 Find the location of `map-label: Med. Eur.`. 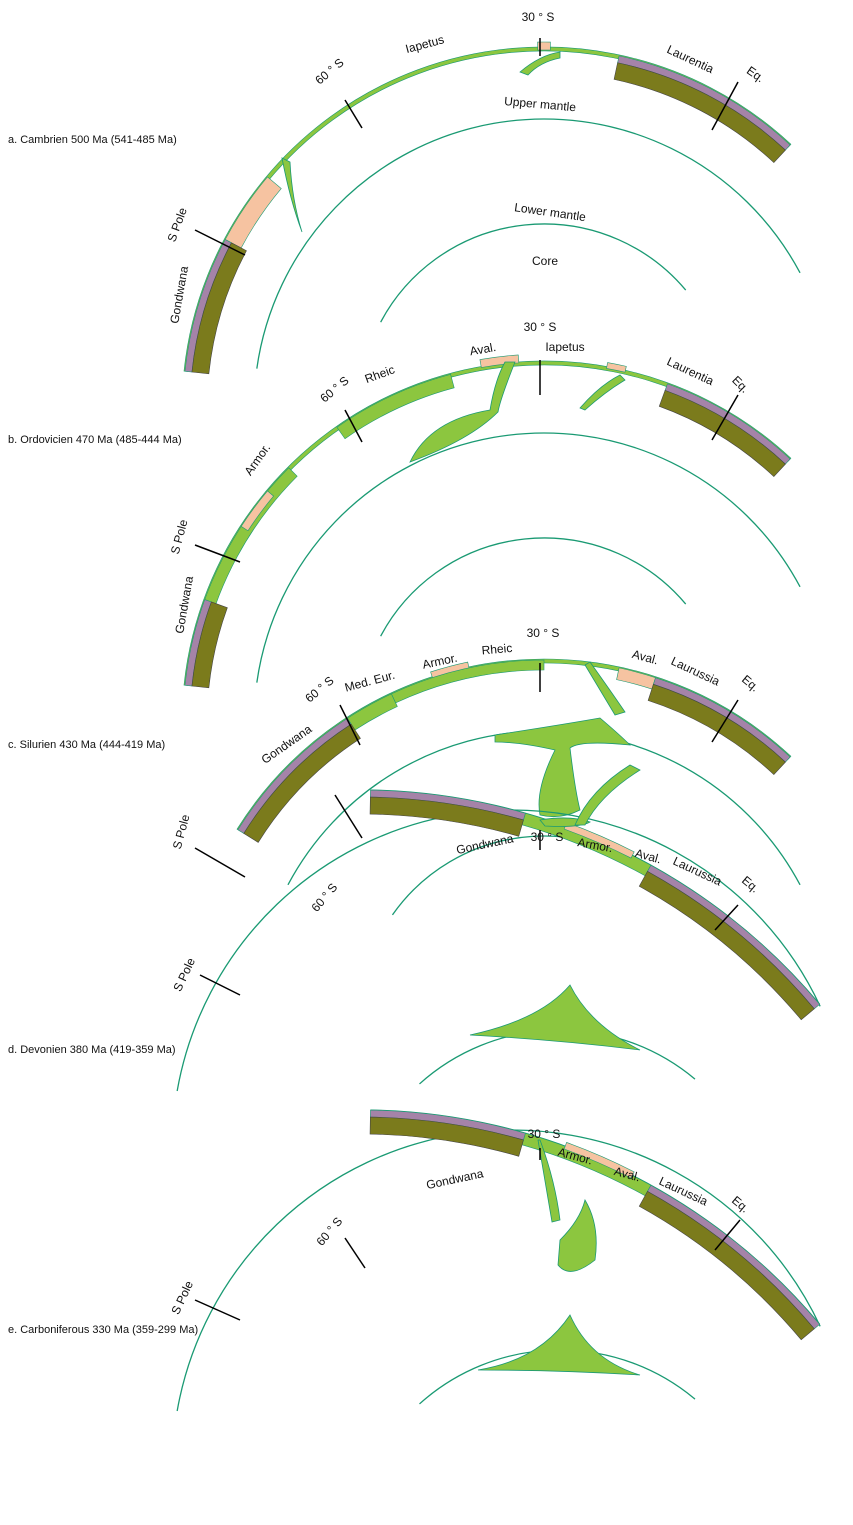

map-label: Med. Eur. is located at coordinates (369, 681).